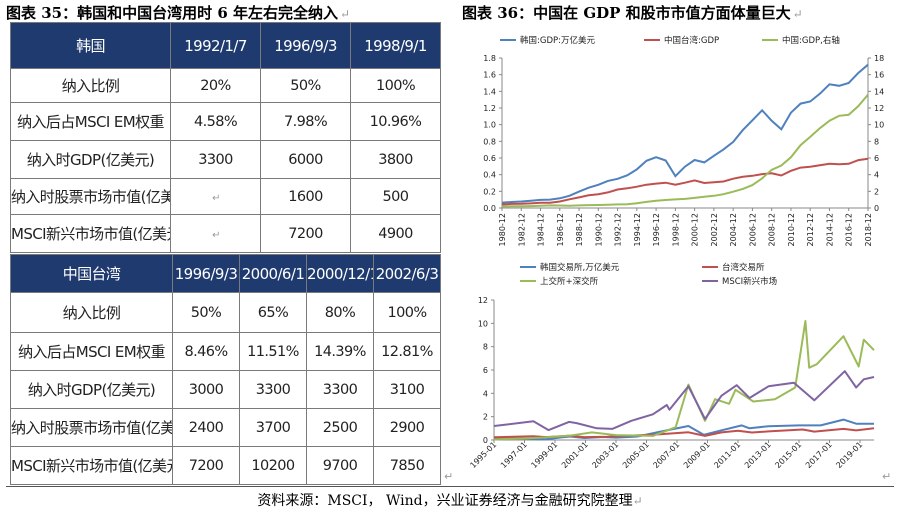  I want to click on cell-text: 1600, so click(305, 196).